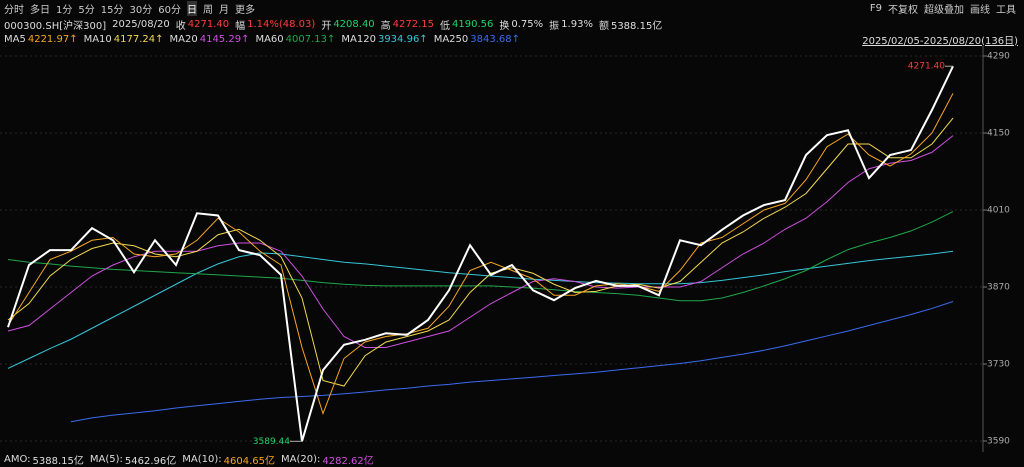 The height and width of the screenshot is (467, 1024). What do you see at coordinates (17, 459) in the screenshot?
I see `footer-label: AMO:` at bounding box center [17, 459].